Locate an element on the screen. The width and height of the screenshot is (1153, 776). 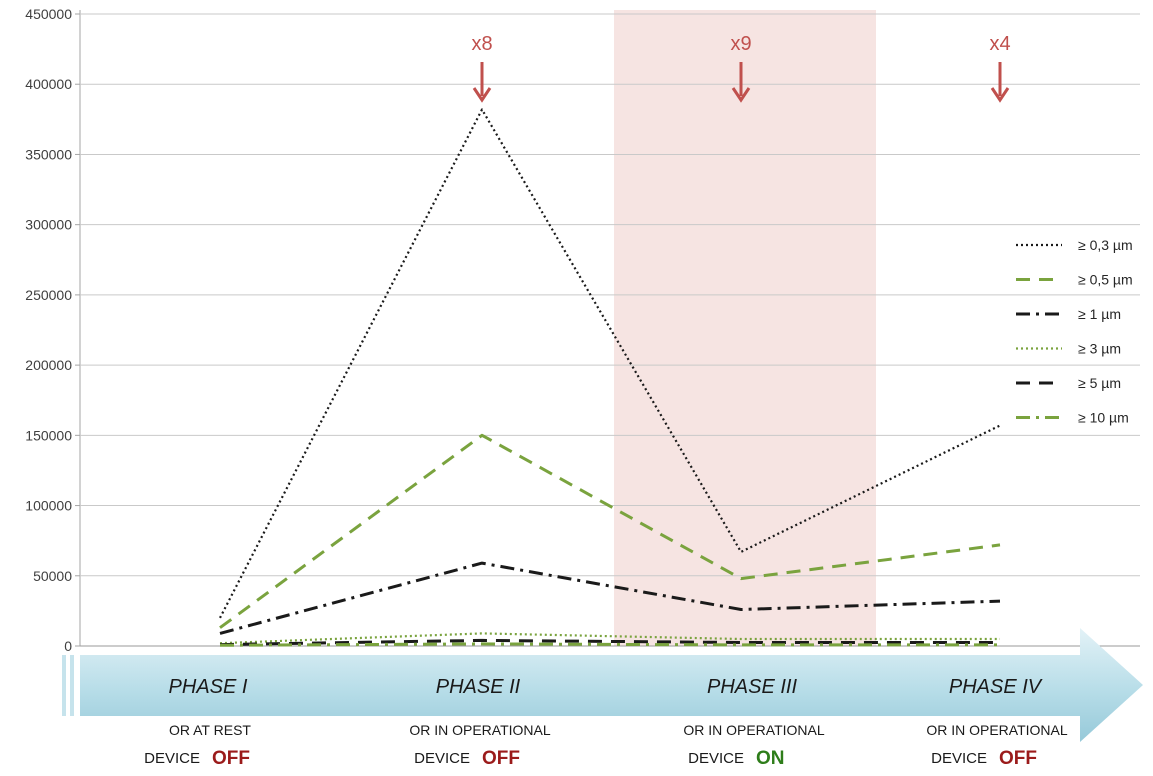
multiplier-label: x9 is located at coordinates (740, 44).